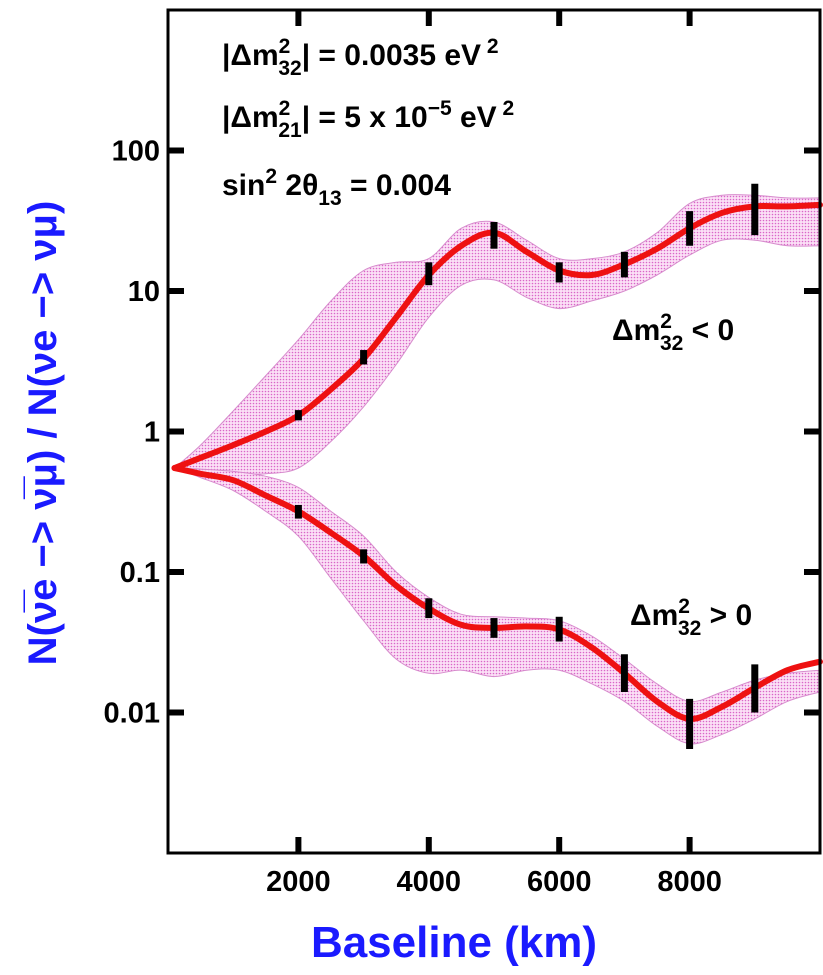 Image resolution: width=823 pixels, height=975 pixels. I want to click on series-label-normal: Δm2 32 > 0, so click(691, 617).